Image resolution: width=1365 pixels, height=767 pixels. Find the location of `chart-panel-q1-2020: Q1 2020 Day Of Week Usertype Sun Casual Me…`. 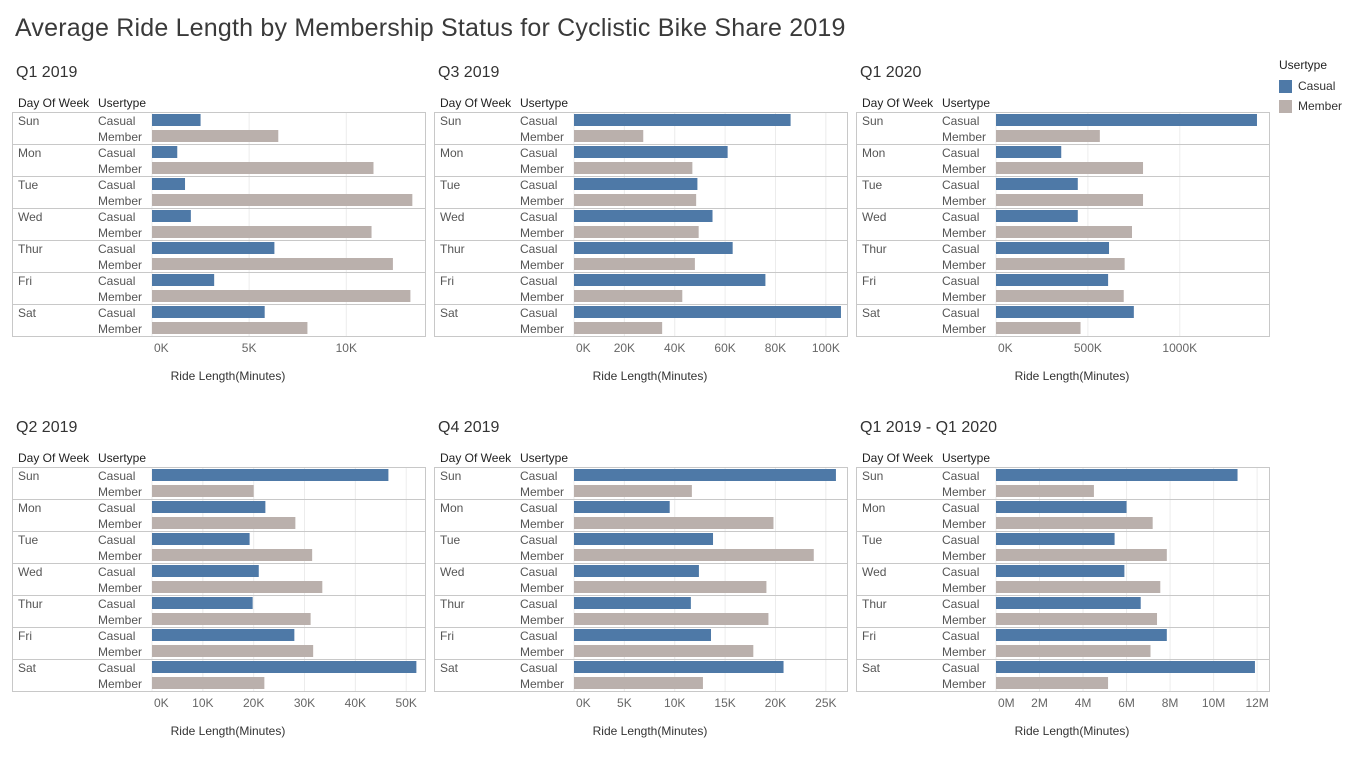

chart-panel-q1-2020: Q1 2020 Day Of Week Usertype Sun Casual Me… is located at coordinates (1063, 236).